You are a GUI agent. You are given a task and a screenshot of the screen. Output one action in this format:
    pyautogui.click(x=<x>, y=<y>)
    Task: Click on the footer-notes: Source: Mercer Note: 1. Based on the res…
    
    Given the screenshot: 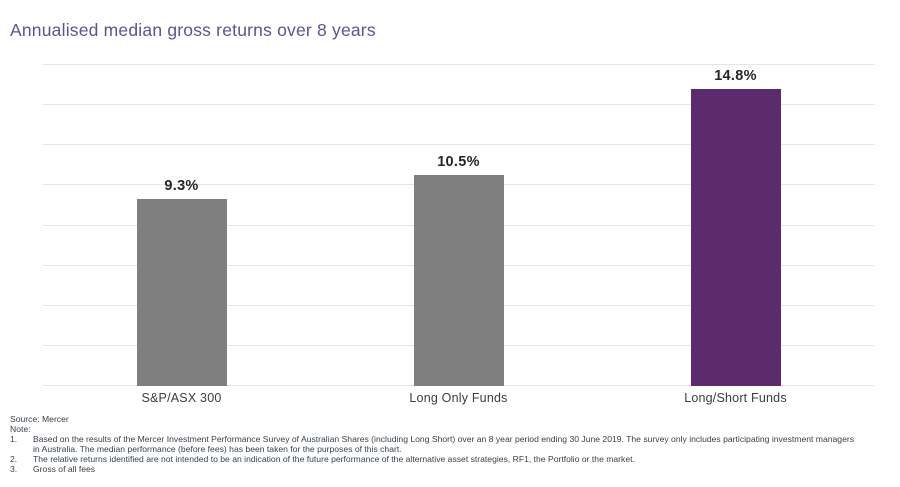 What is the action you would take?
    pyautogui.click(x=432, y=444)
    